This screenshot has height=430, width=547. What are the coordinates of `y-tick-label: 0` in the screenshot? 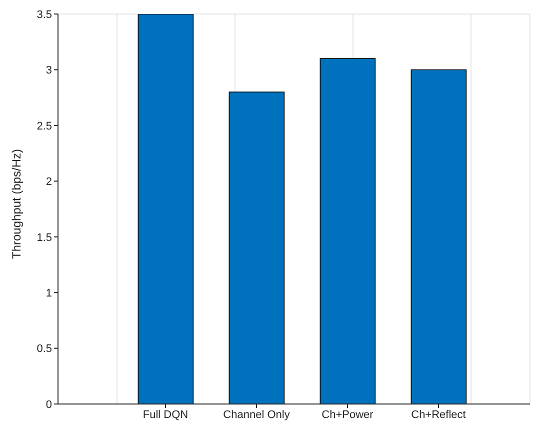 It's located at (49, 404).